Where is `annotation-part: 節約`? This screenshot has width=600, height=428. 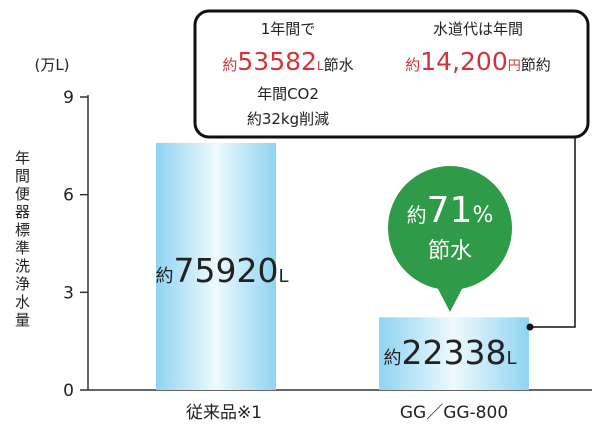 annotation-part: 節約 is located at coordinates (536, 65).